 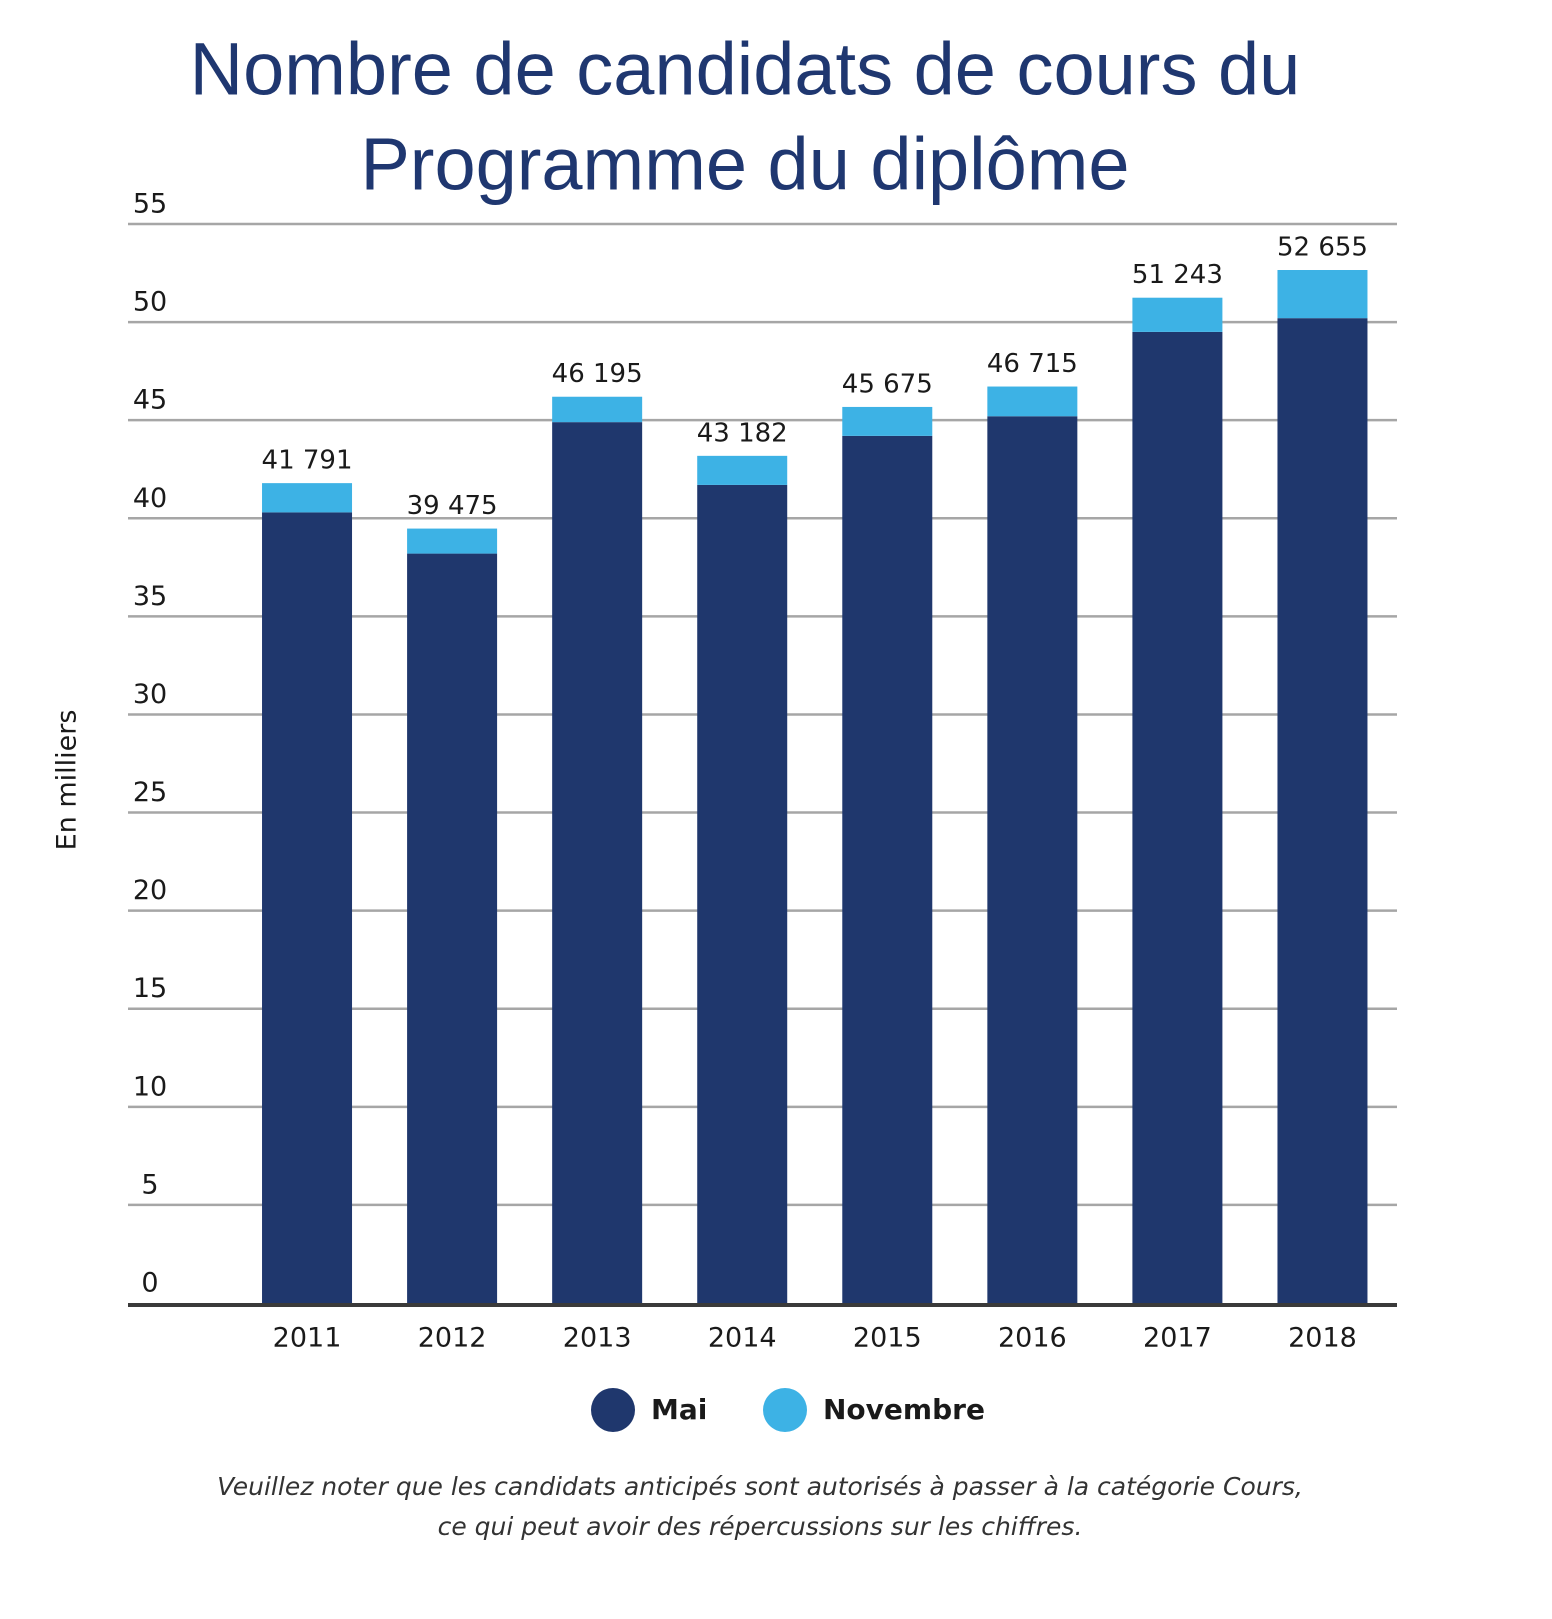 What do you see at coordinates (742, 433) in the screenshot?
I see `total-label: 43 182` at bounding box center [742, 433].